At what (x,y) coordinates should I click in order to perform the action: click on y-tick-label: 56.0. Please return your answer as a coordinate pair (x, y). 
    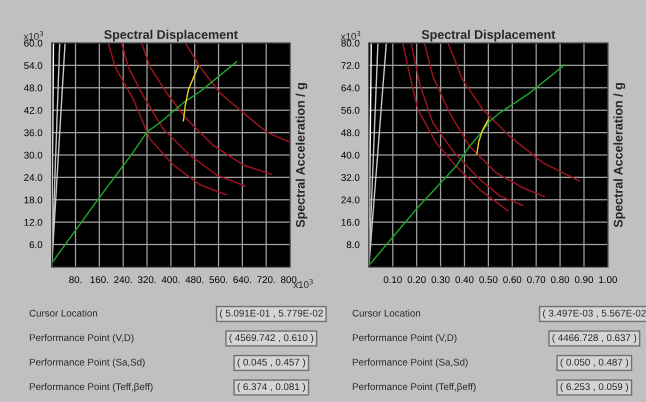
    Looking at the image, I should click on (350, 110).